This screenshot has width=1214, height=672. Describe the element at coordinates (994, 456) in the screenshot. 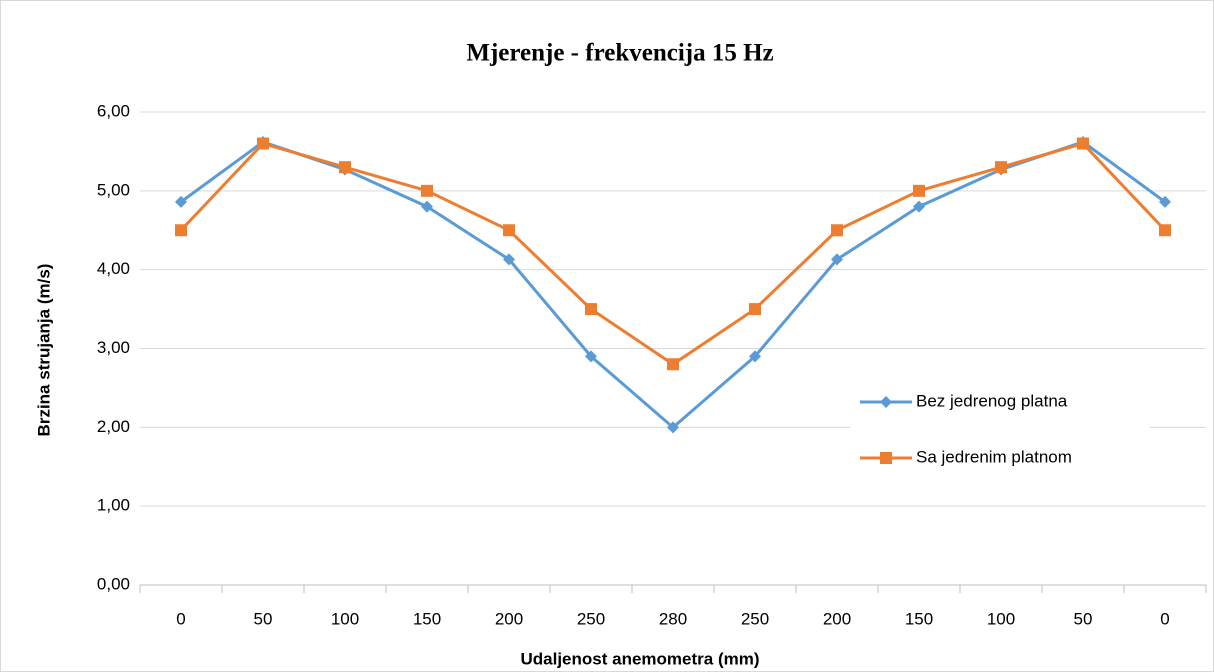

I see `legend-label: Sa jedrenim platnom` at that location.